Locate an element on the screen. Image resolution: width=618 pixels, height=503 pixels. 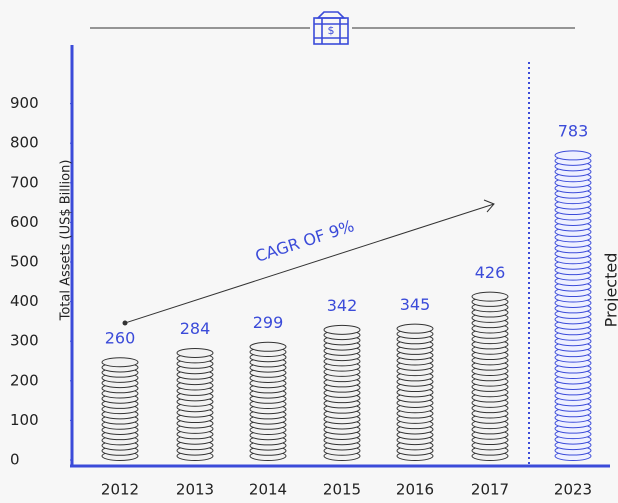
value-label: 783 is located at coordinates (573, 130).